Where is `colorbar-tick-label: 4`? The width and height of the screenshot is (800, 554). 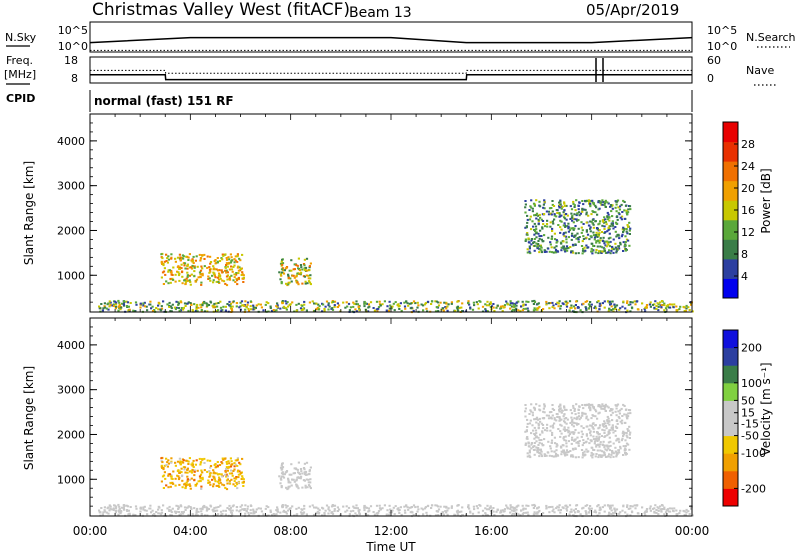 colorbar-tick-label: 4 is located at coordinates (744, 276).